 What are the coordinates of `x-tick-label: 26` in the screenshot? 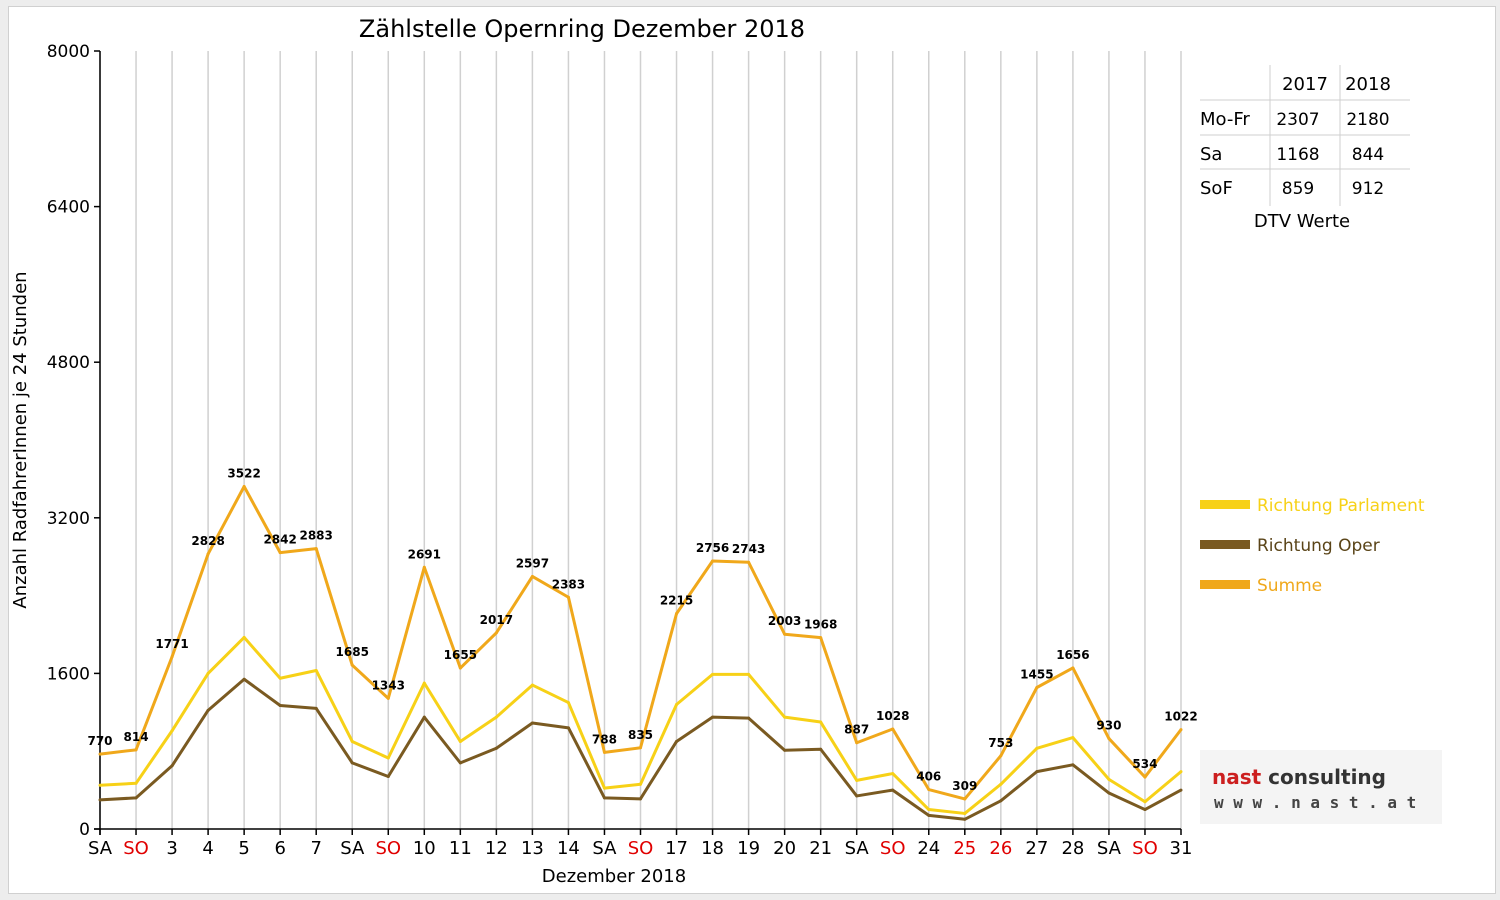 It's located at (1000, 848).